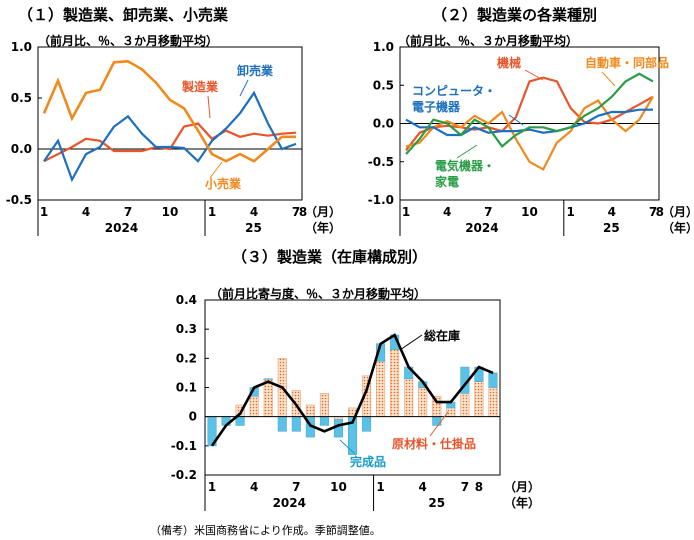 Image resolution: width=694 pixels, height=540 pixels. I want to click on series-label-finished: 完成品, so click(368, 461).